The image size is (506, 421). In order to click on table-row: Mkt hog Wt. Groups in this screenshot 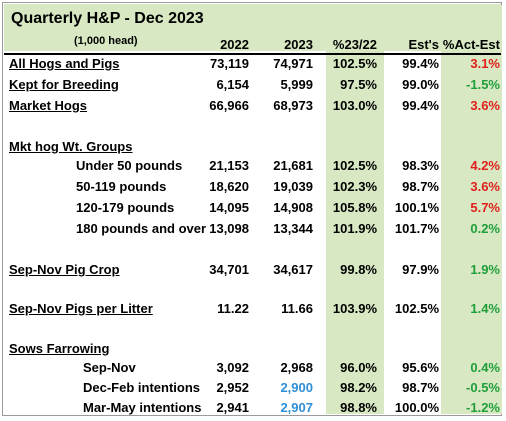, I will do `click(253, 149)`.